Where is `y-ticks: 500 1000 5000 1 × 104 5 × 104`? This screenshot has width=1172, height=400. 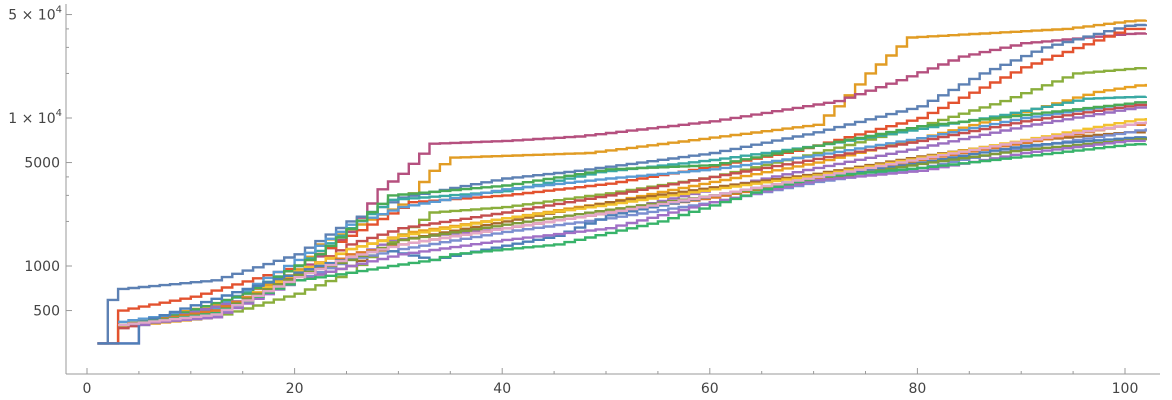
y-ticks: 500 1000 5000 1 × 104 5 × 104 is located at coordinates (40, 162).